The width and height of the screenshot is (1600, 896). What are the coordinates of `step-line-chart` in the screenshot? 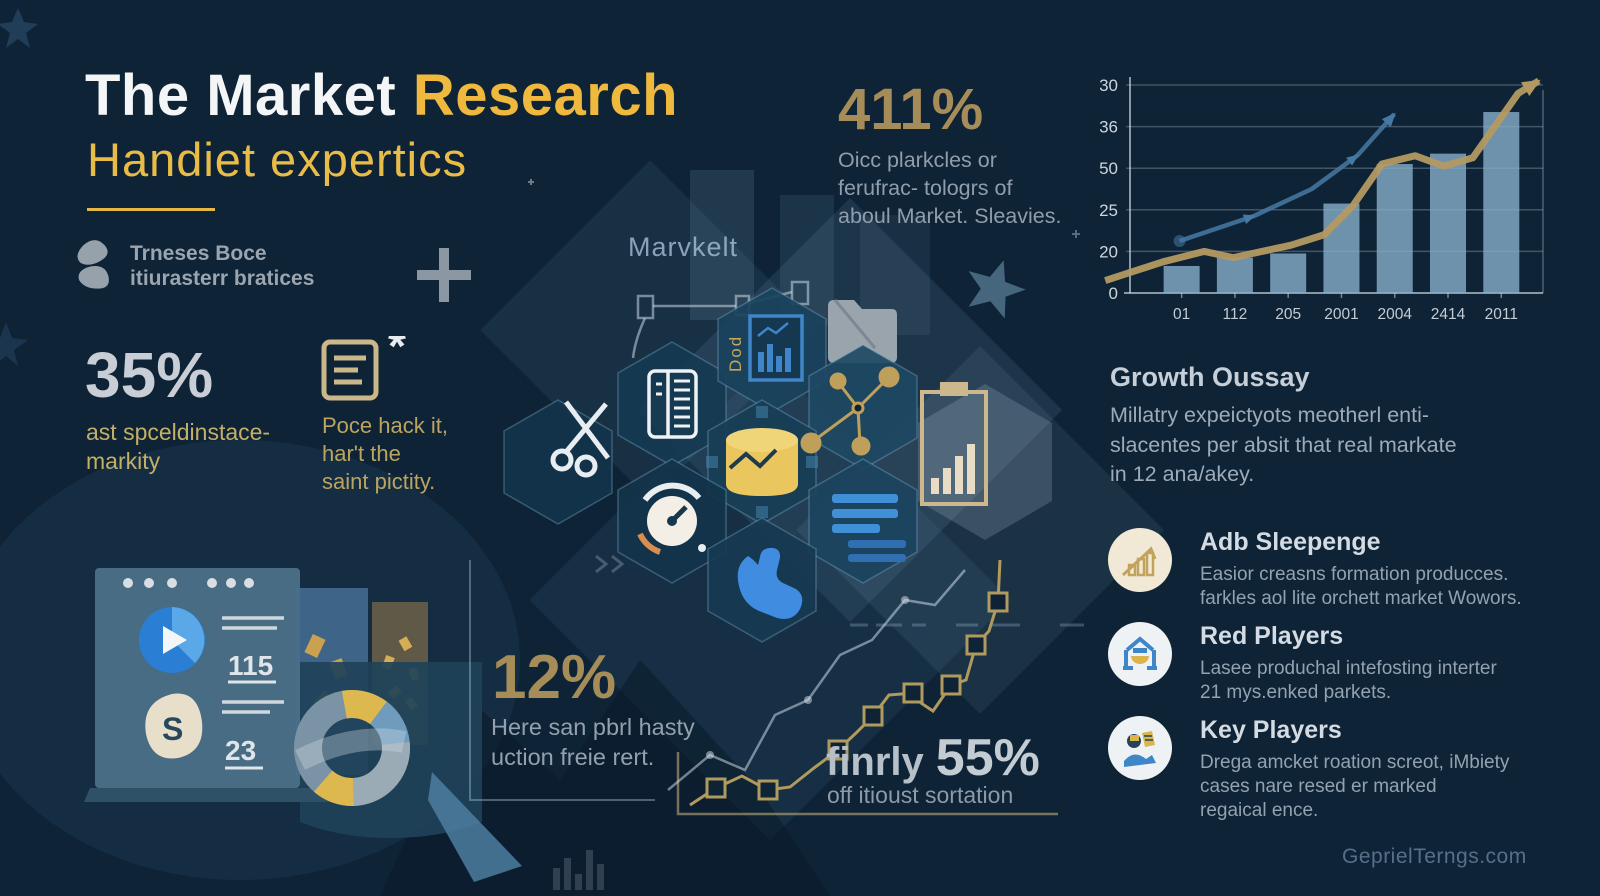 It's located at (763, 687).